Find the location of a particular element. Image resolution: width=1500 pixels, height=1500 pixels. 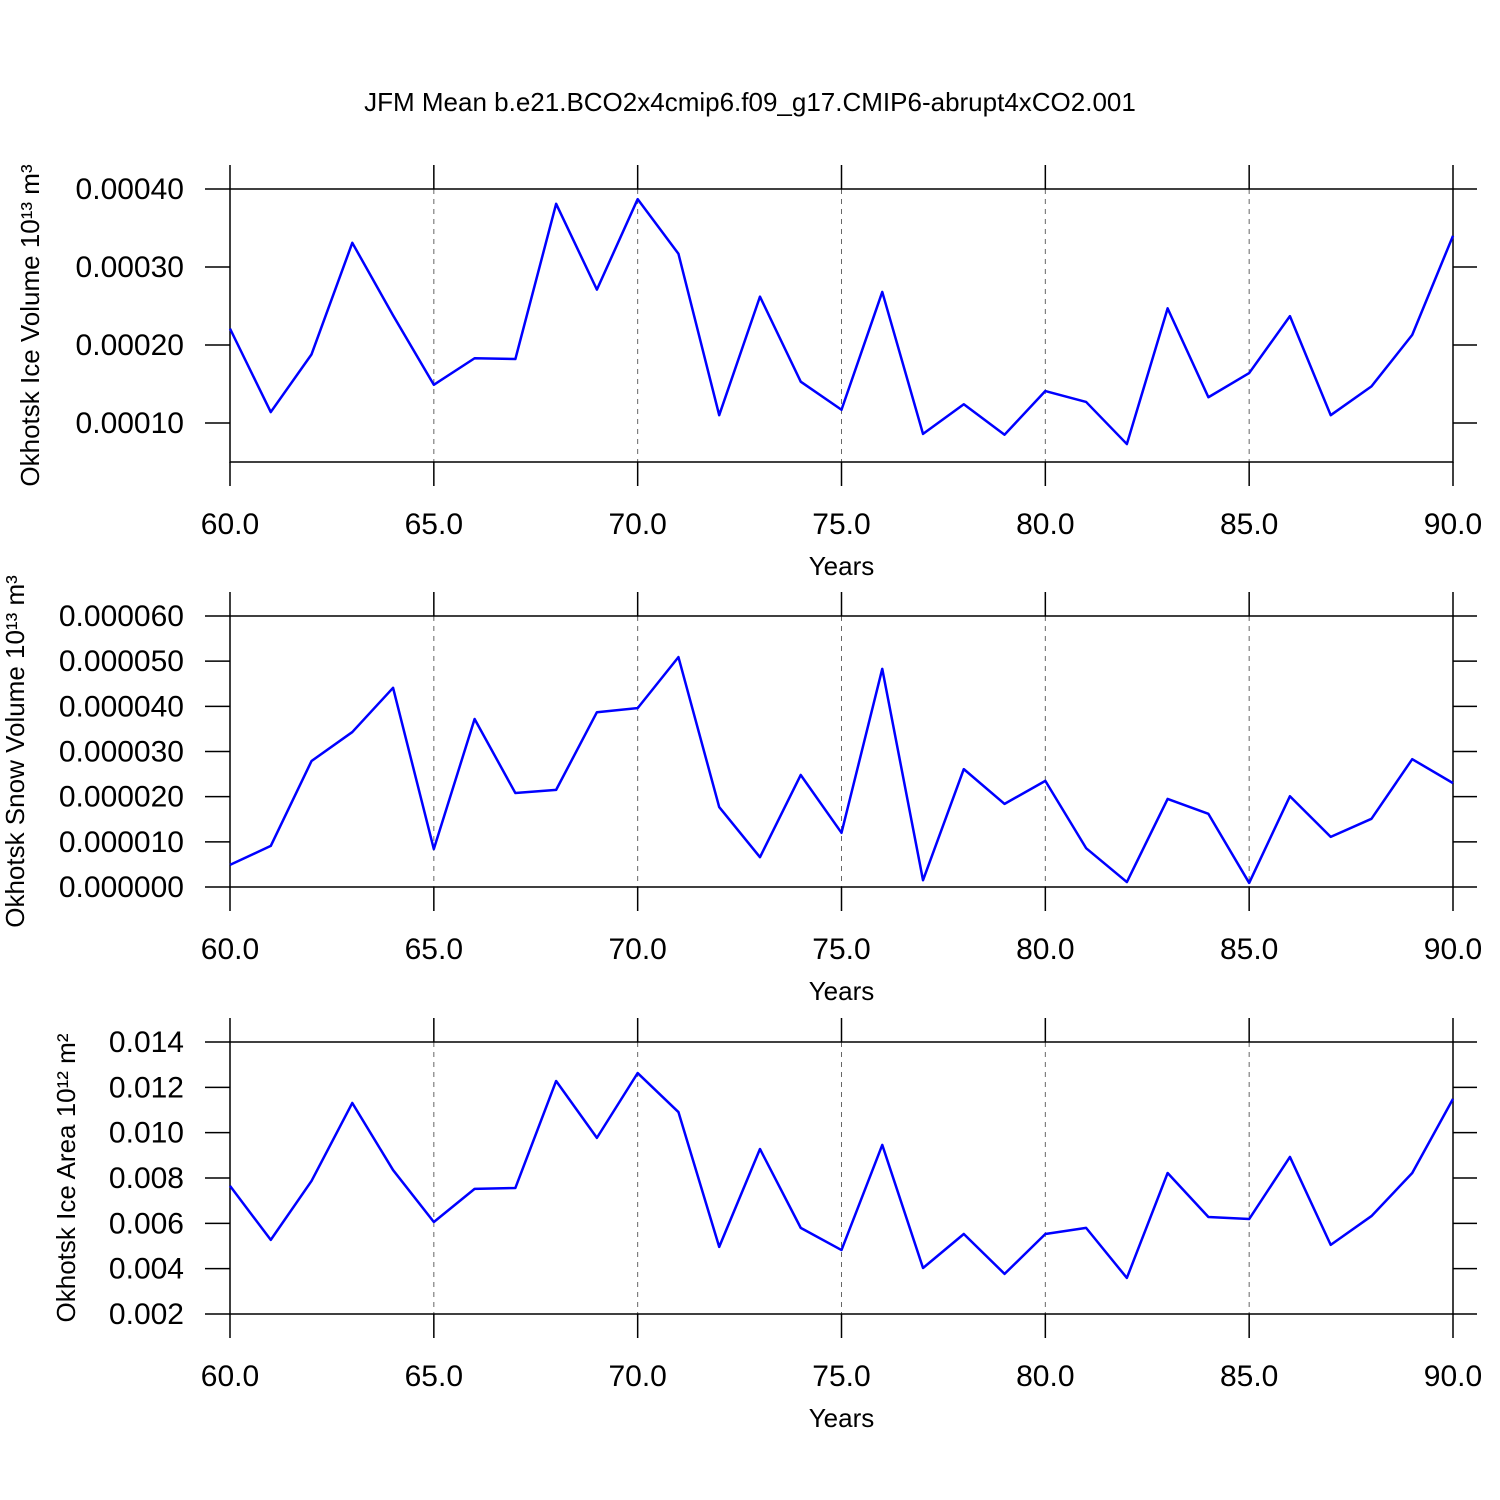

y-tick-label: 0.00030 is located at coordinates (130, 267).